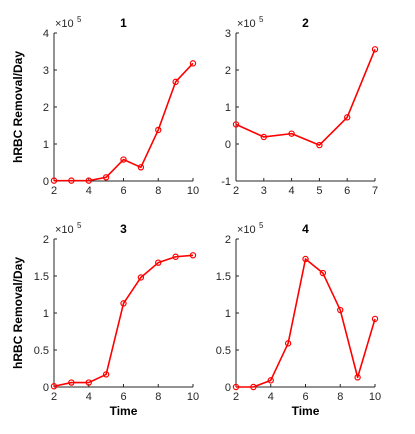 The height and width of the screenshot is (434, 415). Describe the element at coordinates (123, 23) in the screenshot. I see `subplot-title: 1` at that location.